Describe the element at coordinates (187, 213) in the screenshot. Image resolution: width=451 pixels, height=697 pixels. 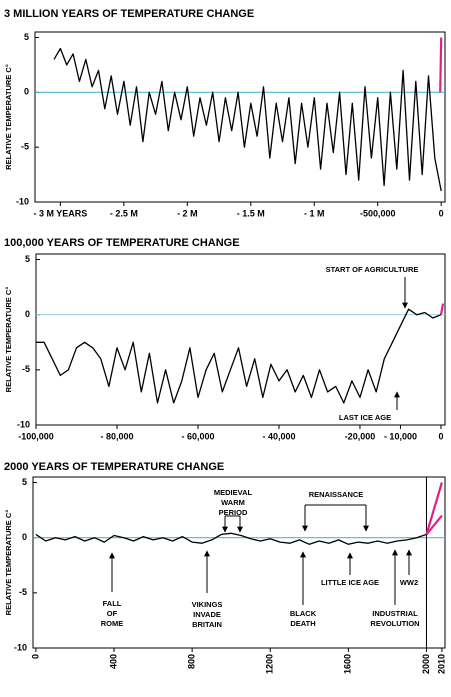
I see `x-tick-label: - 2 M` at that location.